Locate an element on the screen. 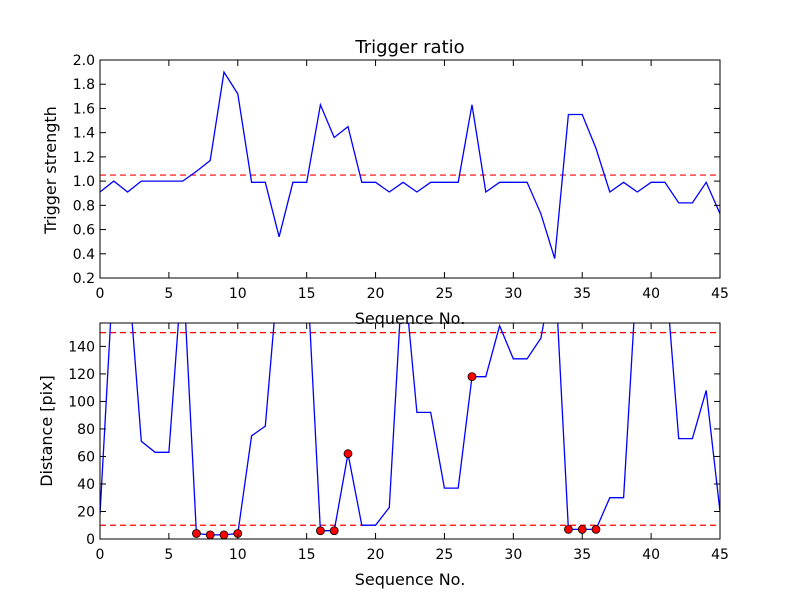 The image size is (800, 600). y-tick-label: 20 is located at coordinates (86, 512).